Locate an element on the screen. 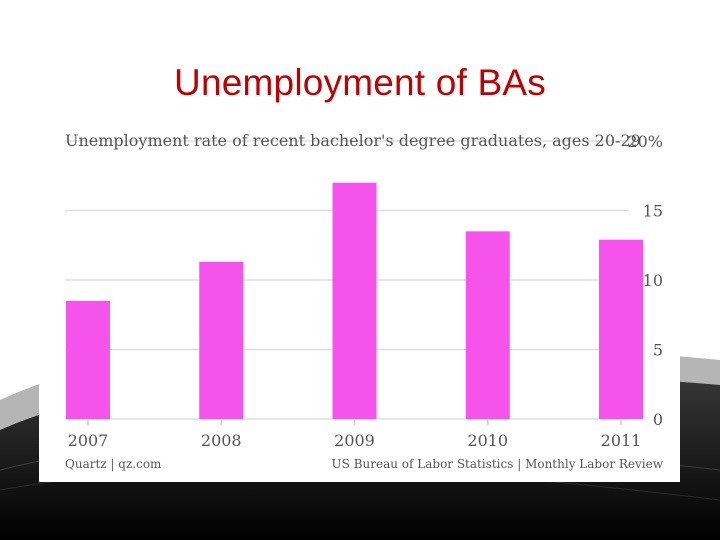  y-tick-labels: 0 5 10 15 20% is located at coordinates (645, 280).